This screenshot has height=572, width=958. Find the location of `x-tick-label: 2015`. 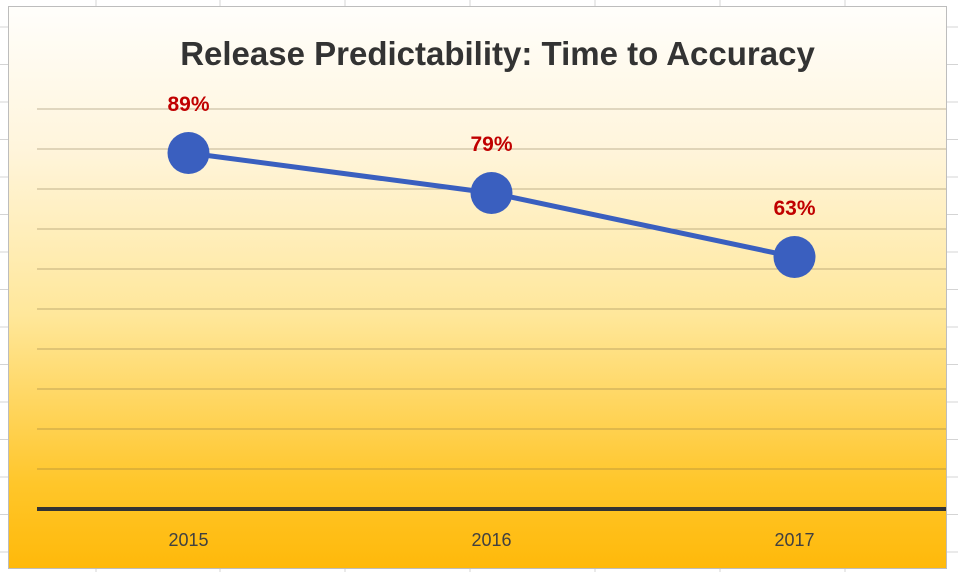

x-tick-label: 2015 is located at coordinates (188, 540).